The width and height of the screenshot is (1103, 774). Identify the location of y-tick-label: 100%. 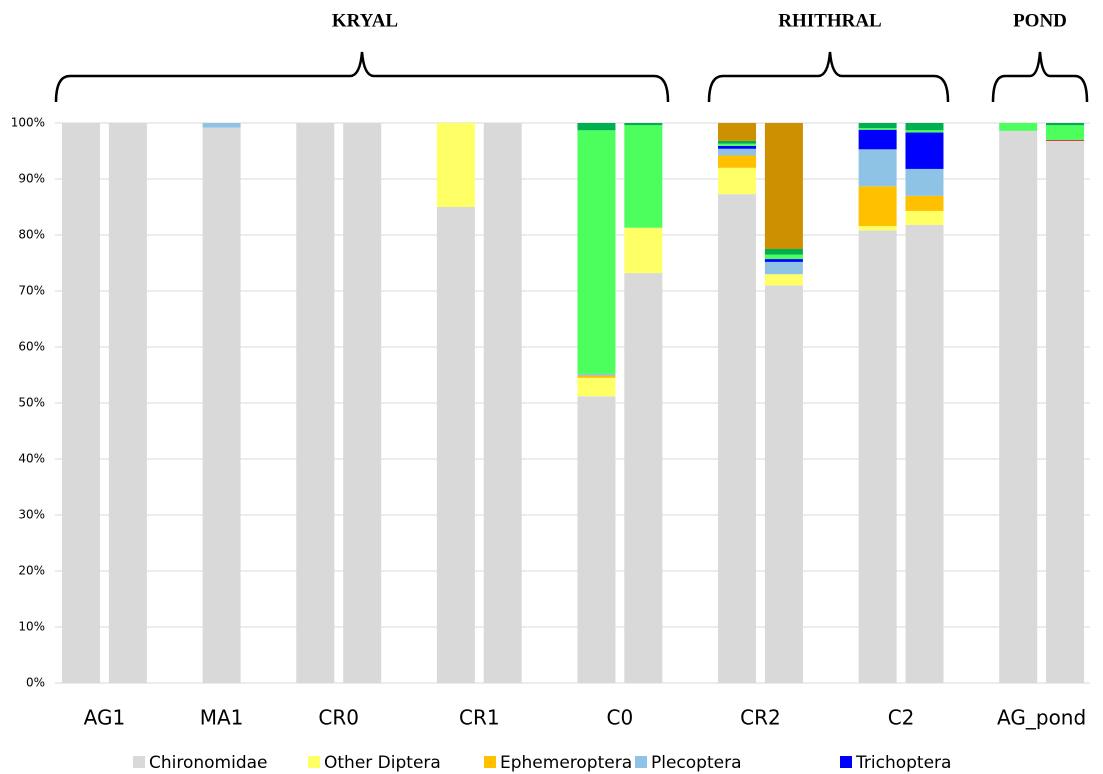
(28, 123).